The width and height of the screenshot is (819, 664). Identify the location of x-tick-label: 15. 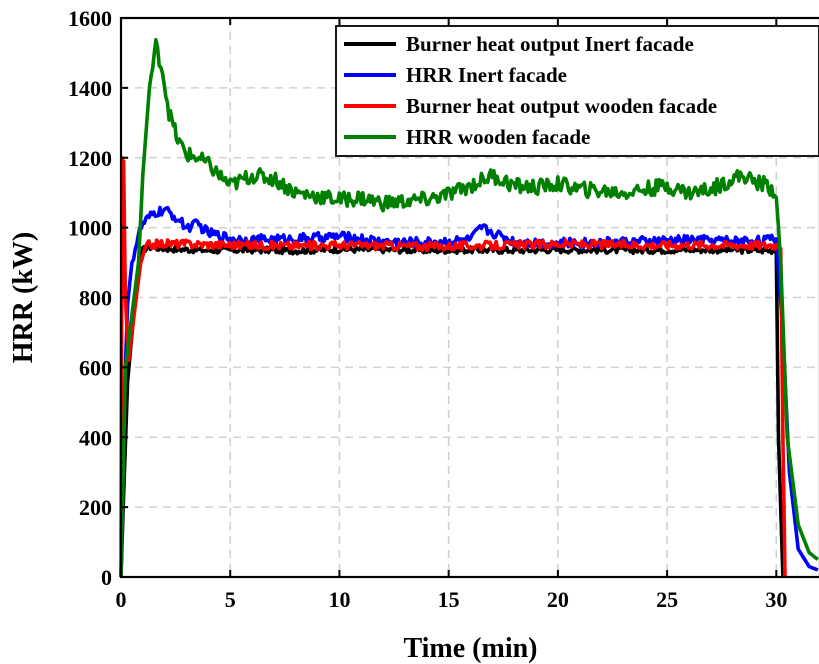
(449, 599).